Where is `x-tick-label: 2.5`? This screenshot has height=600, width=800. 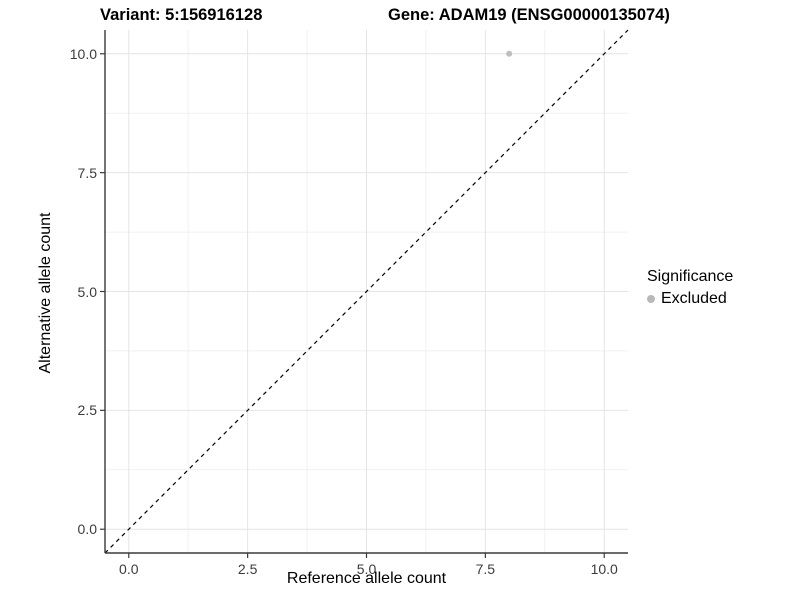
x-tick-label: 2.5 is located at coordinates (247, 569).